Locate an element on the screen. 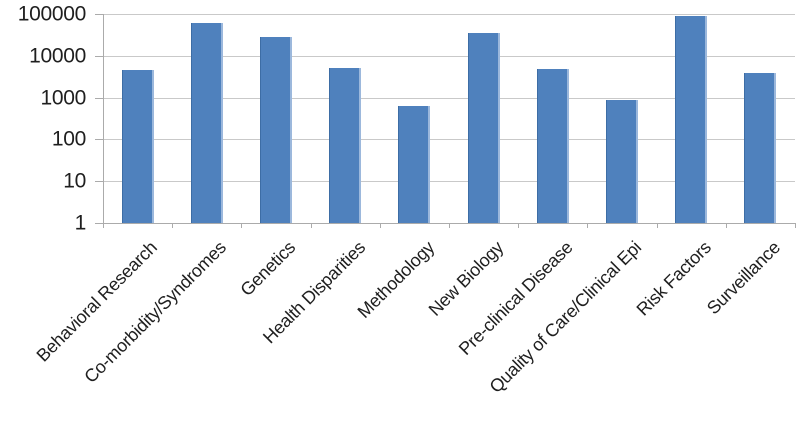 This screenshot has width=800, height=427. y-axis-tick-label: 1 is located at coordinates (80, 223).